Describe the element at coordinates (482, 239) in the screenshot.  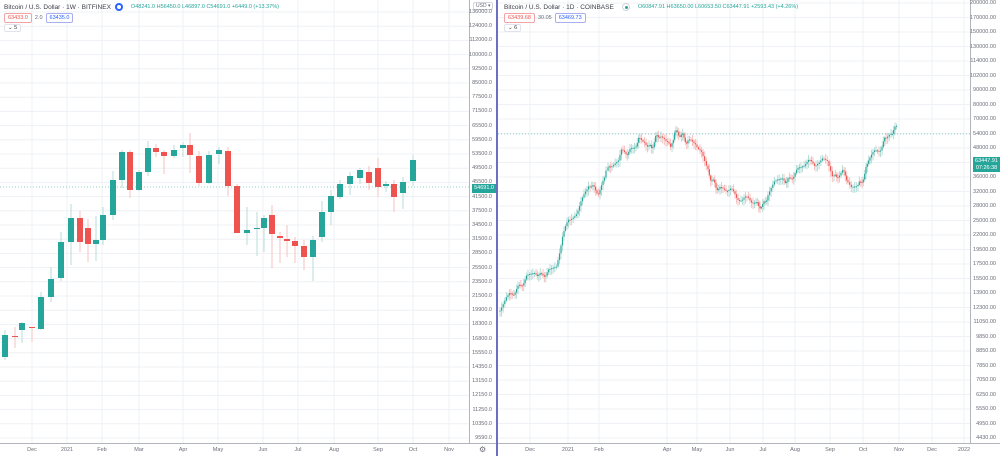
I see `price-tick: 31500.0` at that location.